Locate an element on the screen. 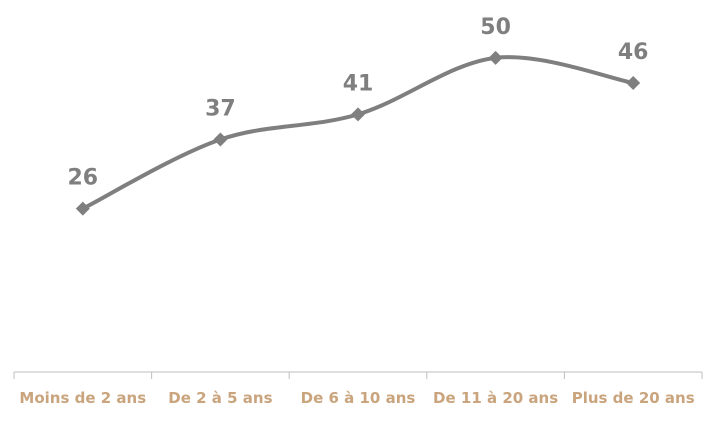 This screenshot has height=434, width=704. x-tick-label: Moins de 2 ans is located at coordinates (83, 398).